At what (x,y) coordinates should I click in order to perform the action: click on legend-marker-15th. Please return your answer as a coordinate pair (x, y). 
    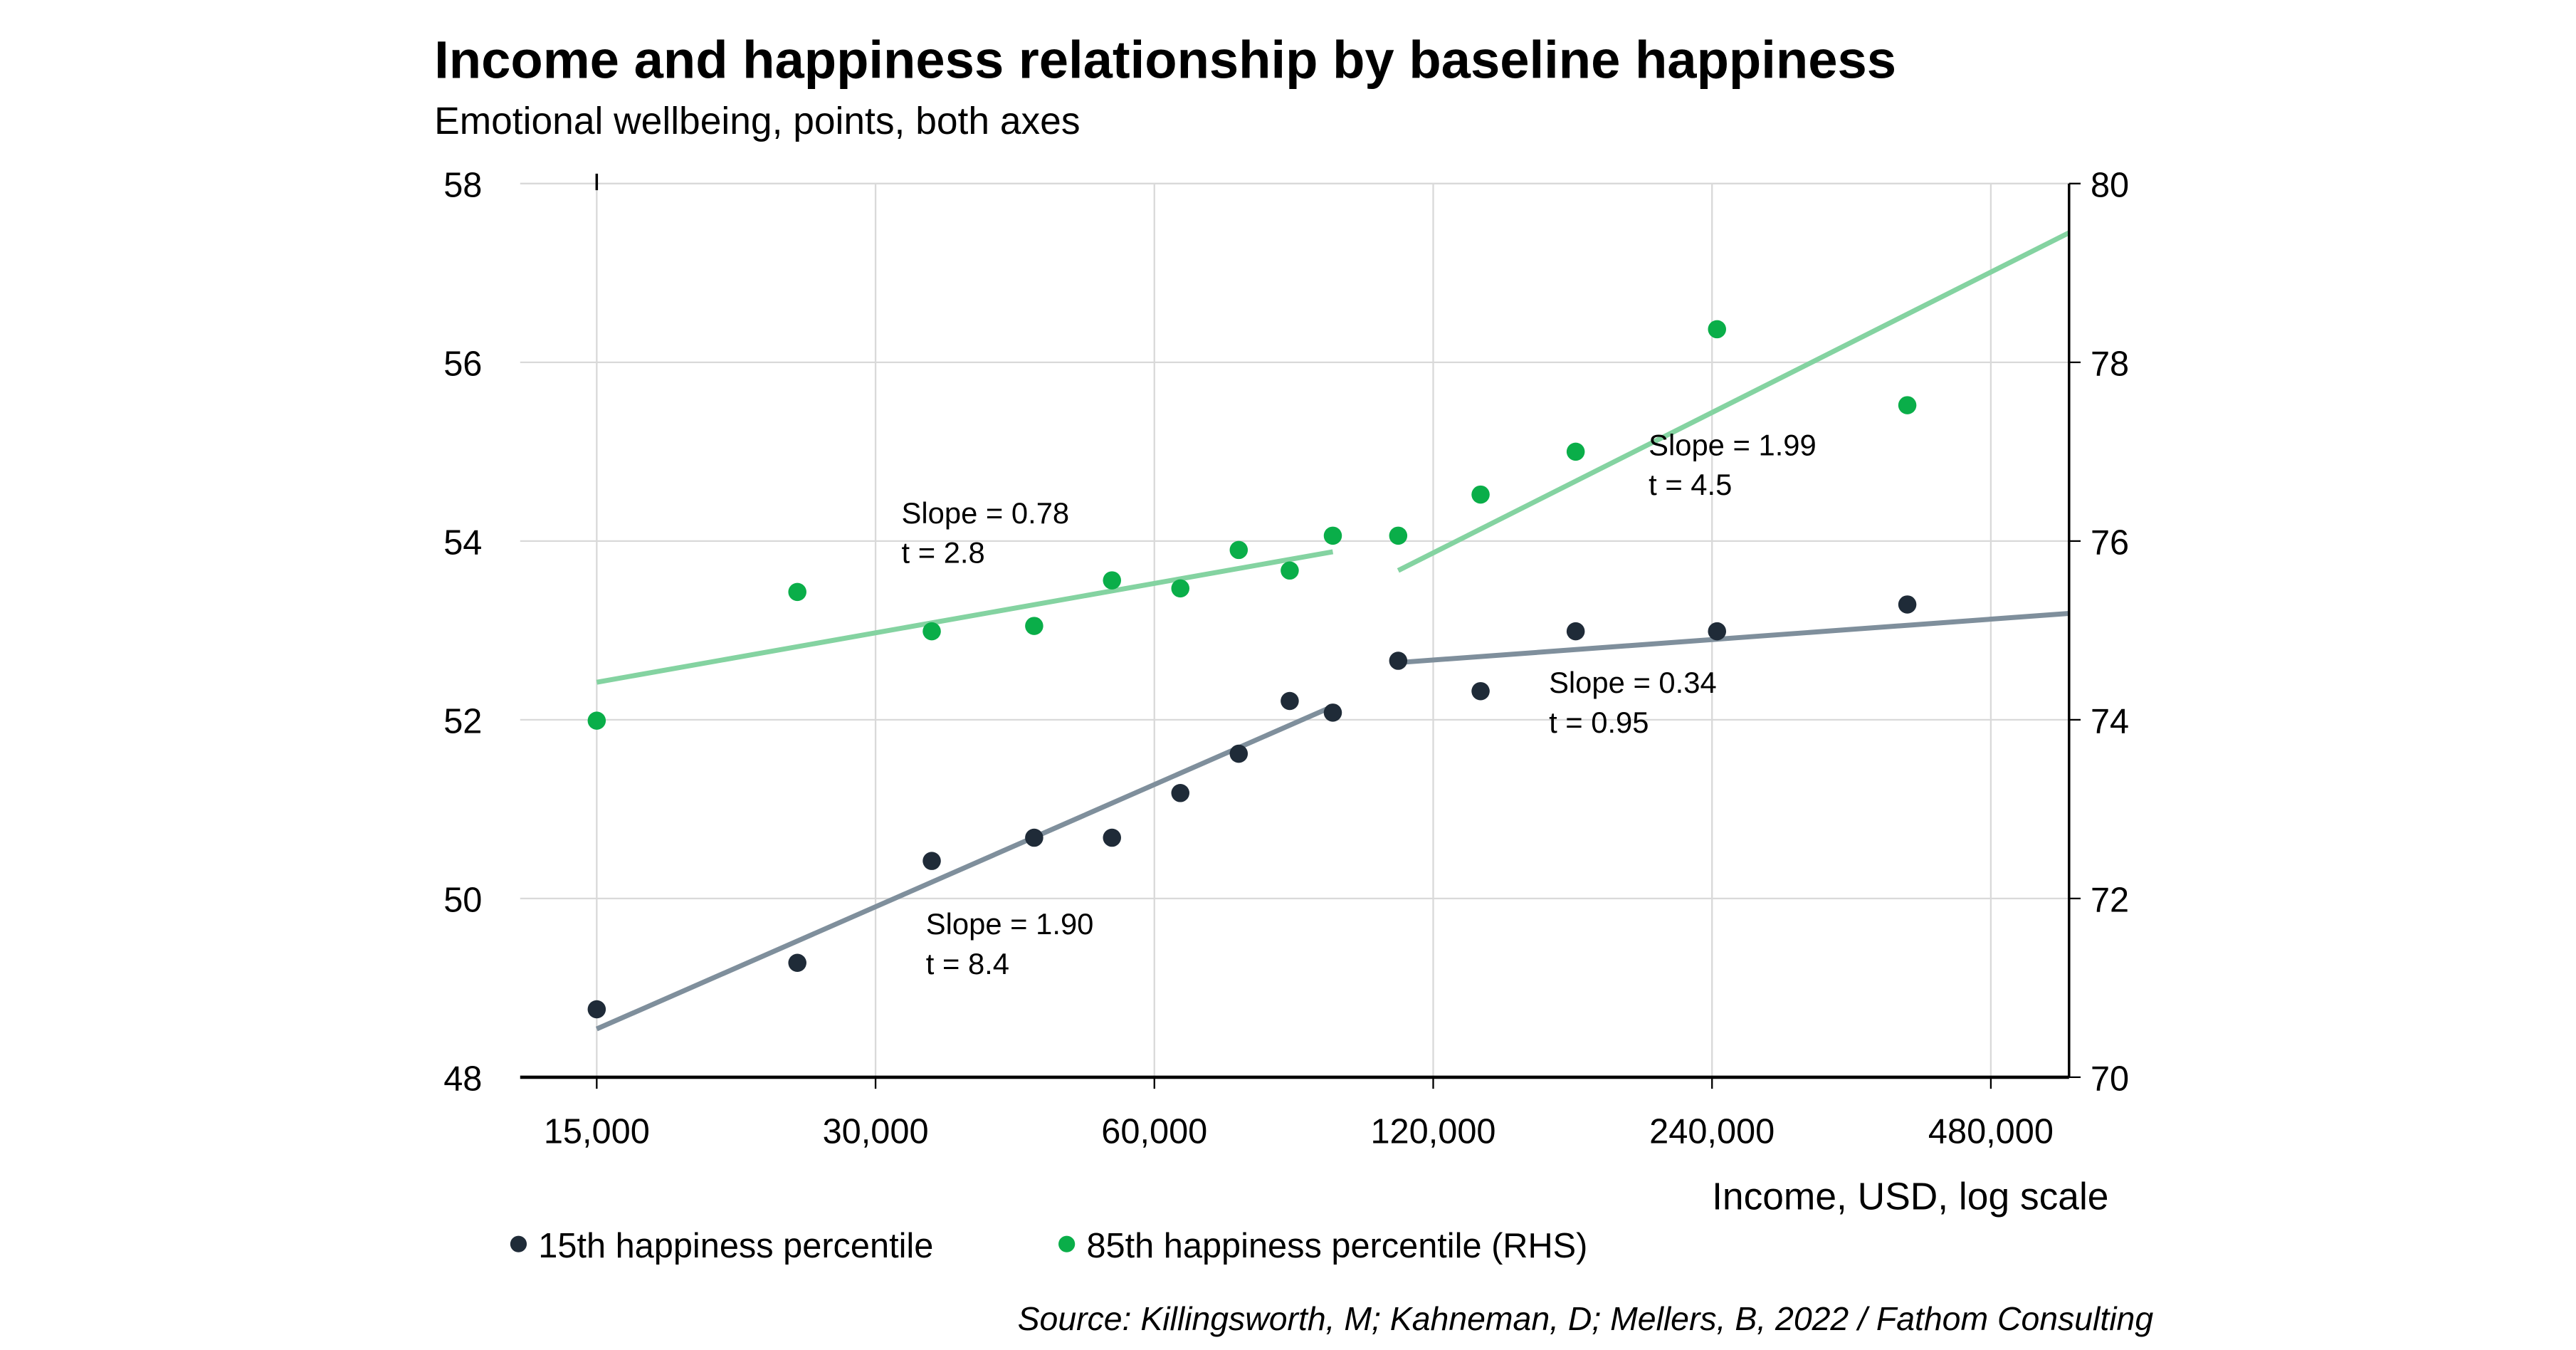
    Looking at the image, I should click on (518, 1243).